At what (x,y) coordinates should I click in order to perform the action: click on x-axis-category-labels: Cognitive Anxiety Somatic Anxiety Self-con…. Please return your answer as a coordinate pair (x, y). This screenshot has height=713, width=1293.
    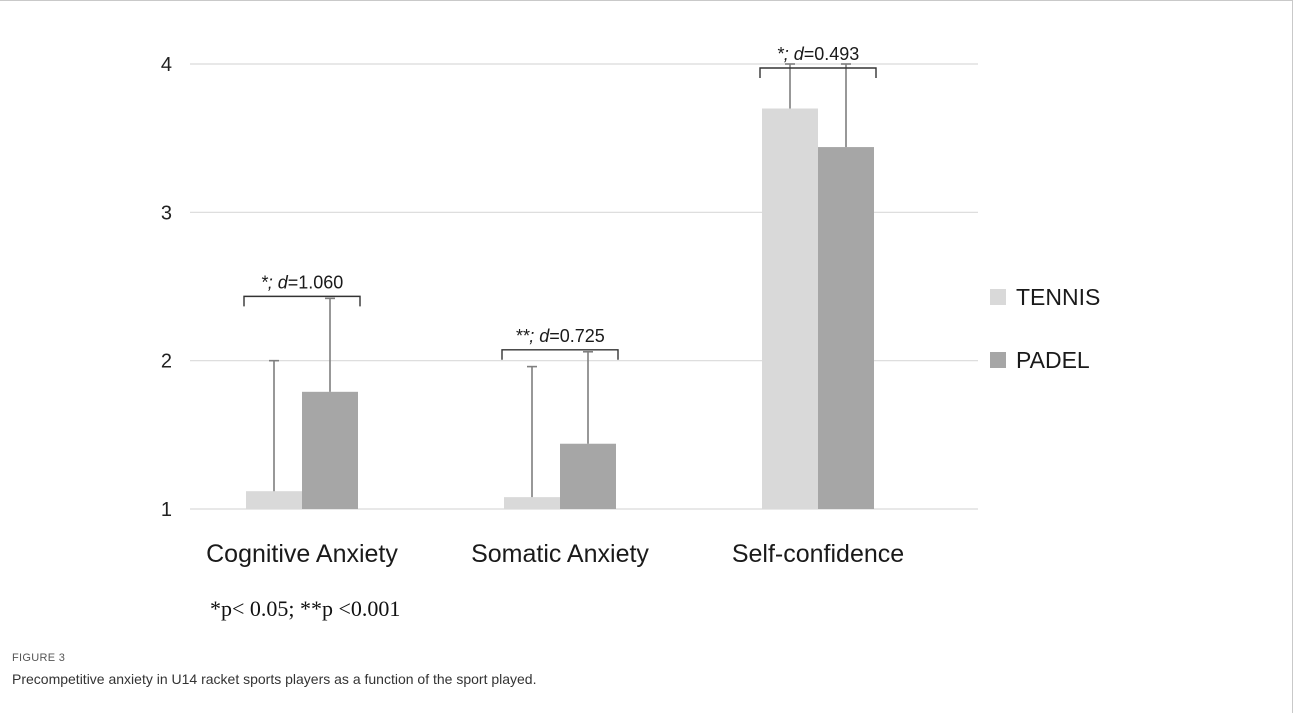
    Looking at the image, I should click on (555, 554).